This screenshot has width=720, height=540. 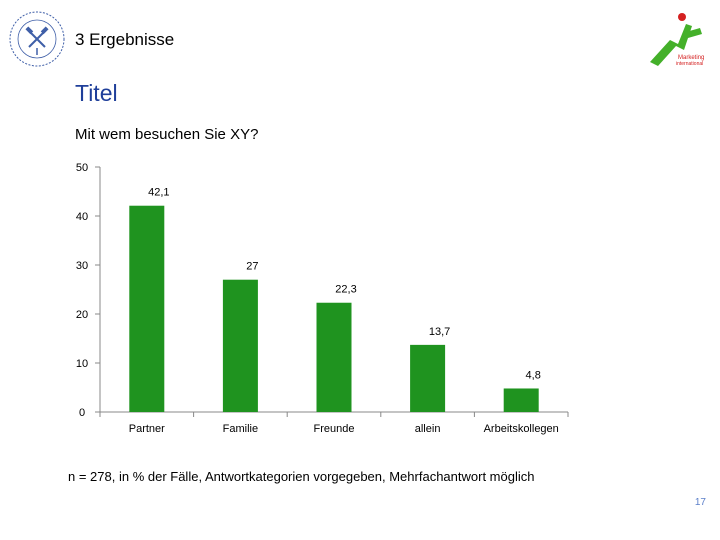 What do you see at coordinates (167, 134) in the screenshot?
I see `chart-question: Mit wem besuchen Sie XY?` at bounding box center [167, 134].